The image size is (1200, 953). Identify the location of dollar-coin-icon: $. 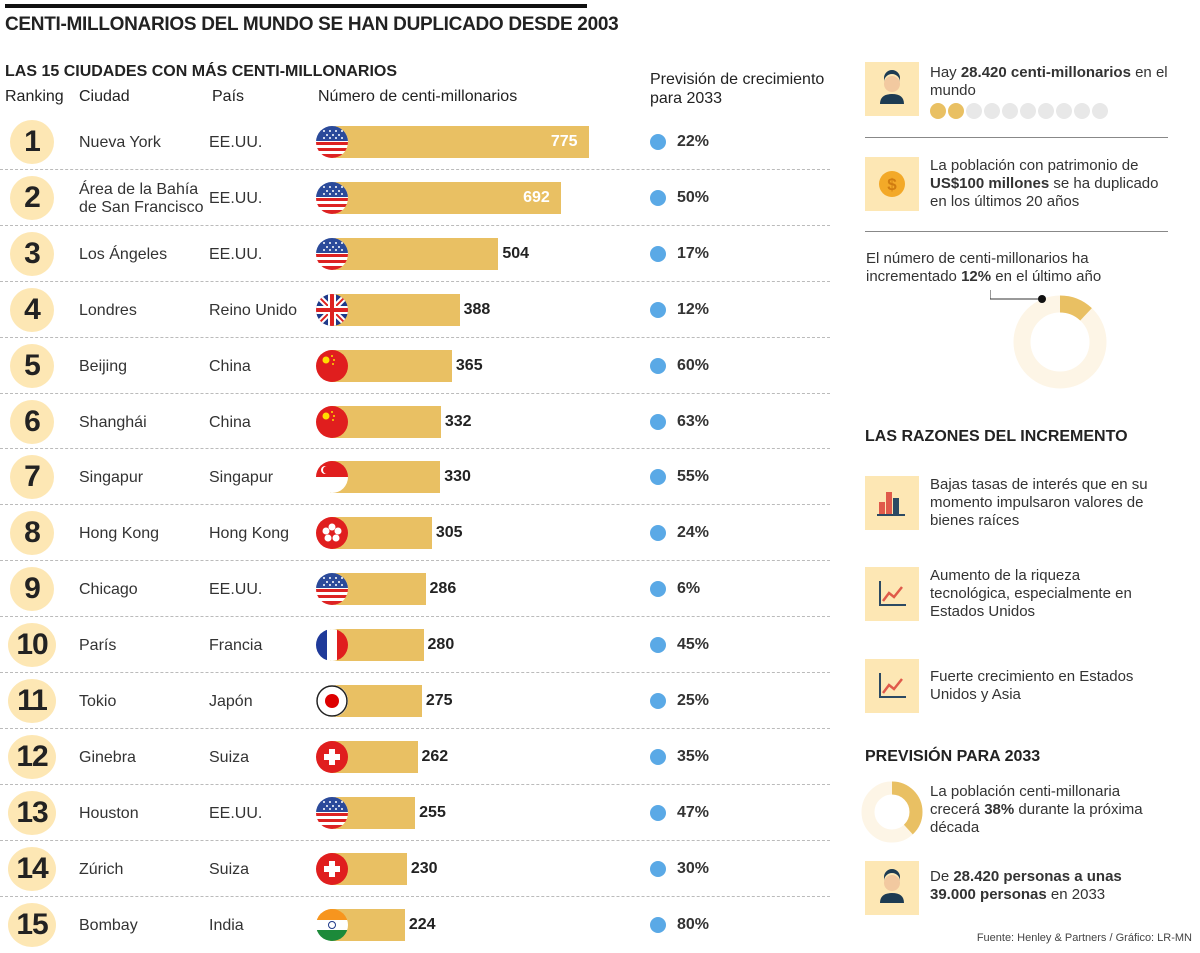
(892, 184).